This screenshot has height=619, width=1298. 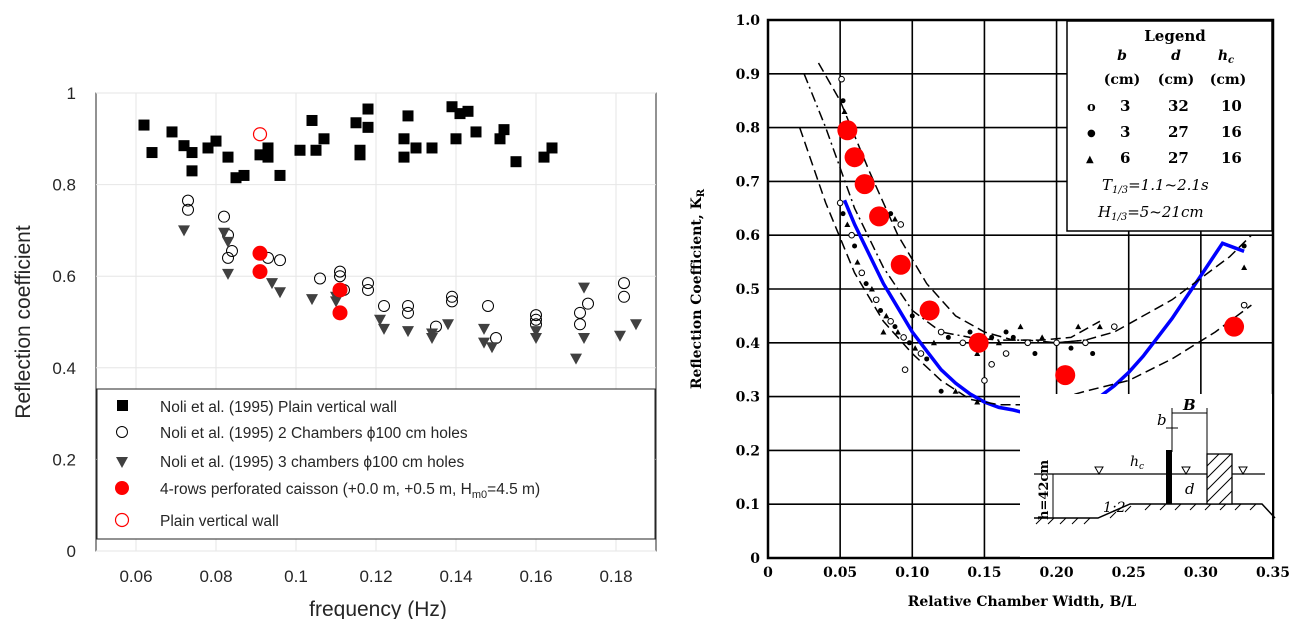 What do you see at coordinates (64, 368) in the screenshot?
I see `left-y-tick-label: 0.4` at bounding box center [64, 368].